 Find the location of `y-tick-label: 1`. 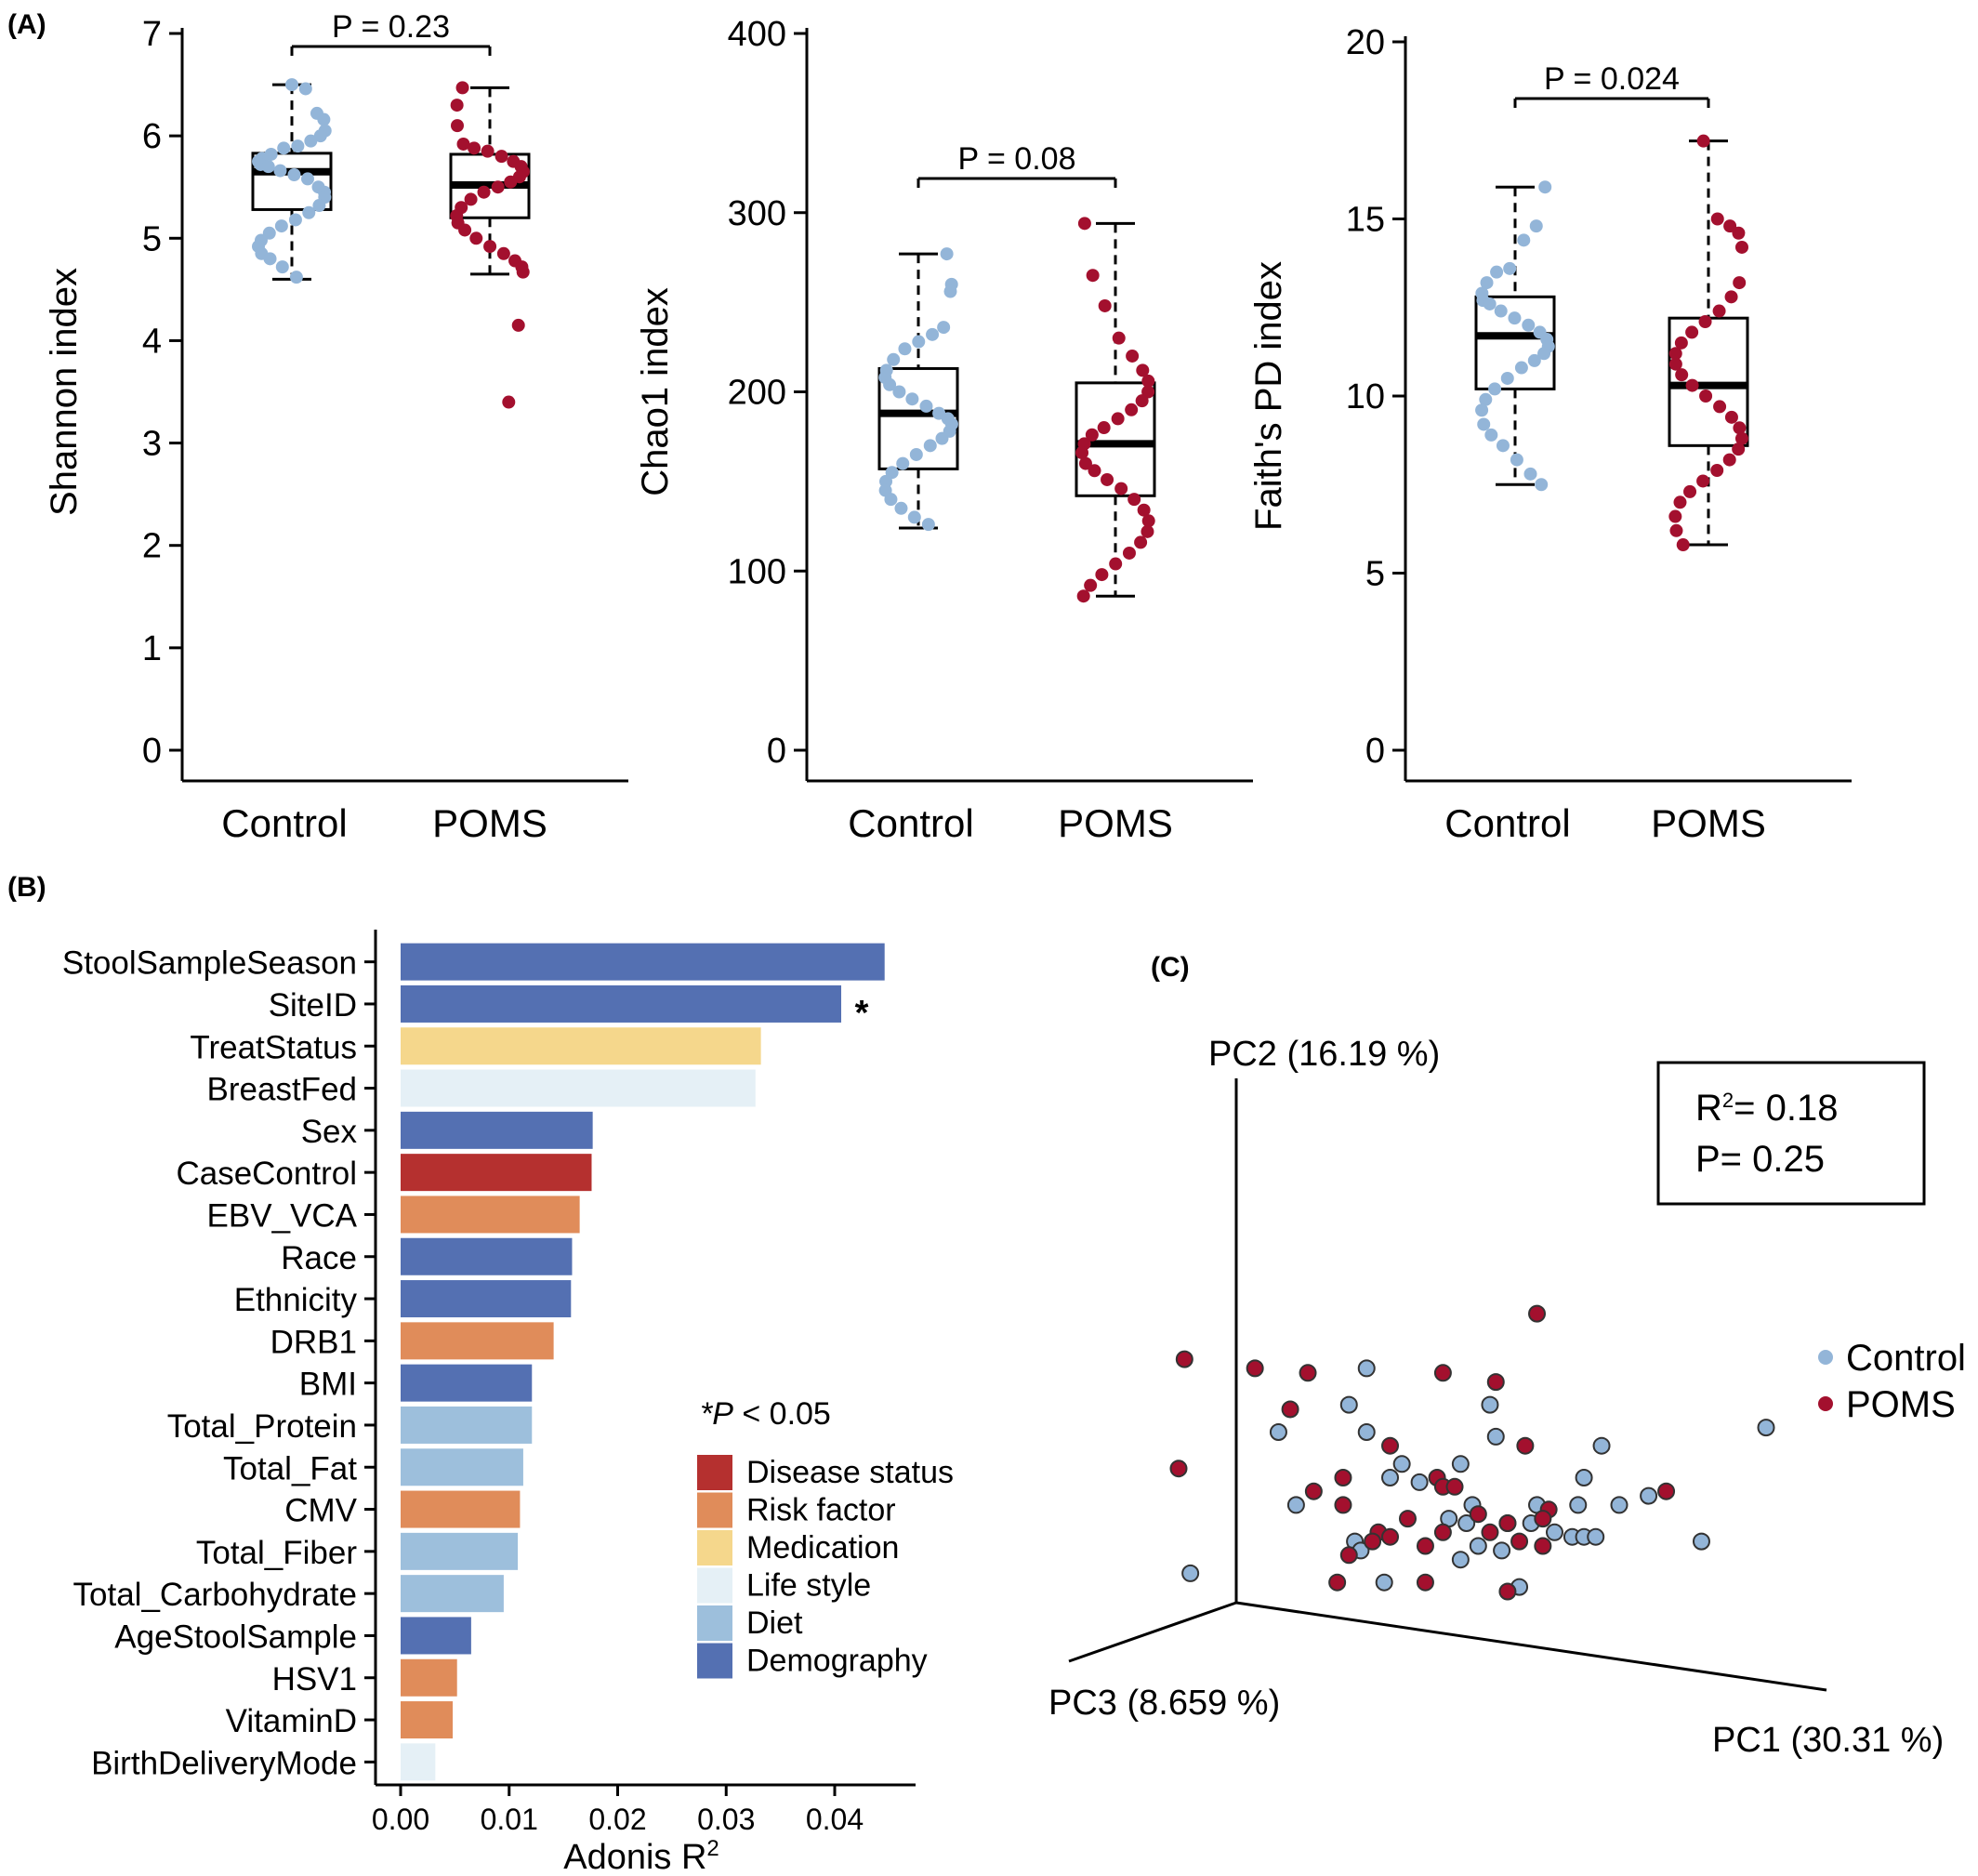

y-tick-label: 1 is located at coordinates (152, 648).